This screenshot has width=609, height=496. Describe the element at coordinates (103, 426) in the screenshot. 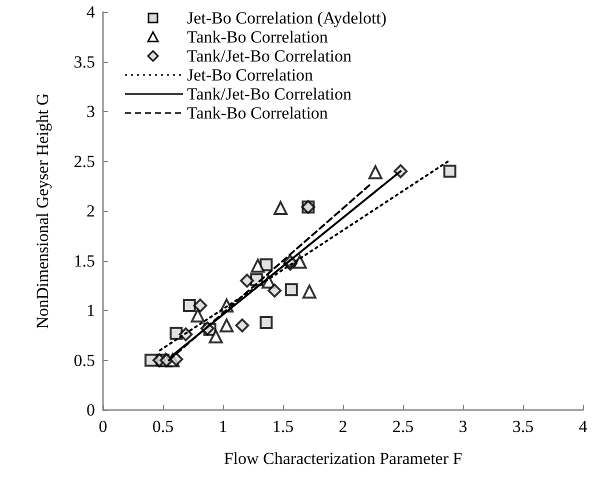

I see `x-tick-label: 0` at that location.